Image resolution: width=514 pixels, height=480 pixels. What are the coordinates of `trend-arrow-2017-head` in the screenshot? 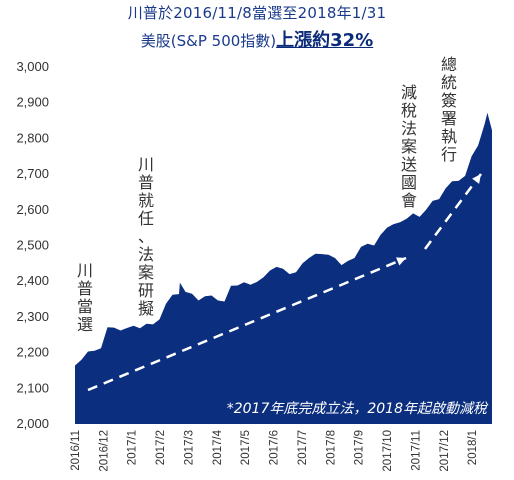 It's located at (401, 261).